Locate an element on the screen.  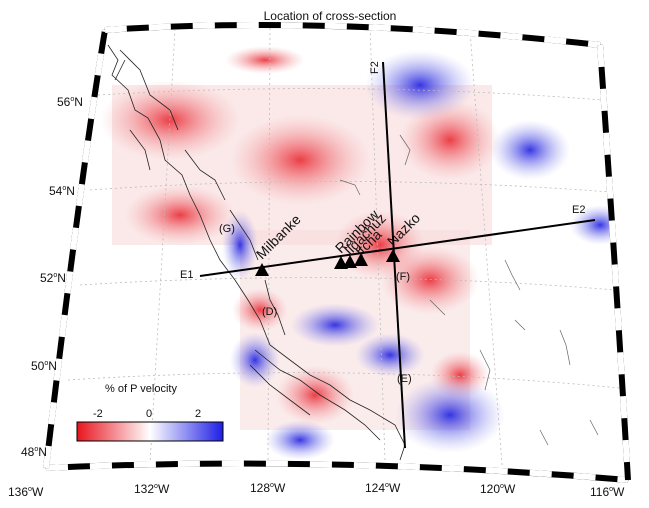
section-line-e1-e2 is located at coordinates (397, 248).